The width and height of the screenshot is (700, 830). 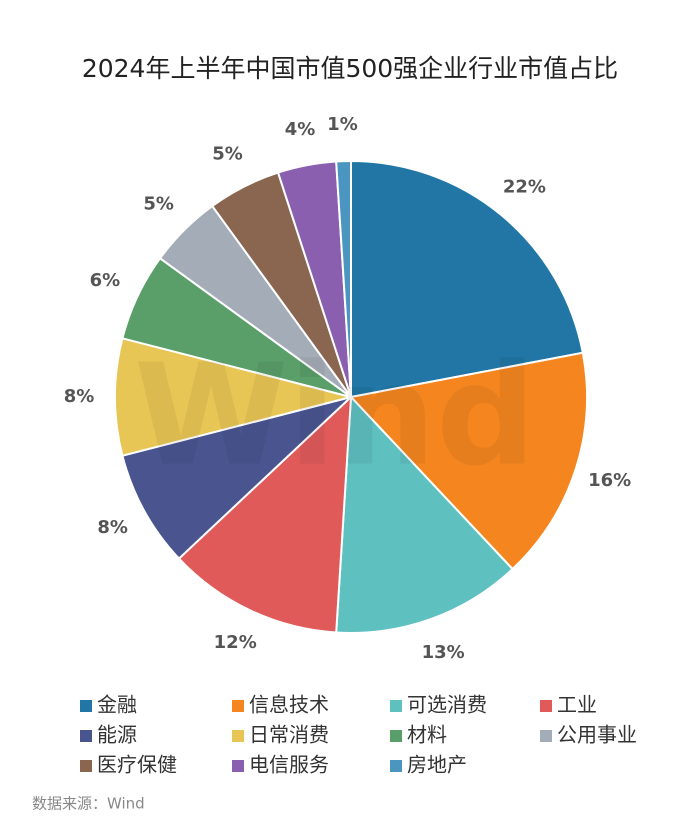 What do you see at coordinates (350, 68) in the screenshot?
I see `chart-title: 2024年上半年中国市值500强企业行业市值占比` at bounding box center [350, 68].